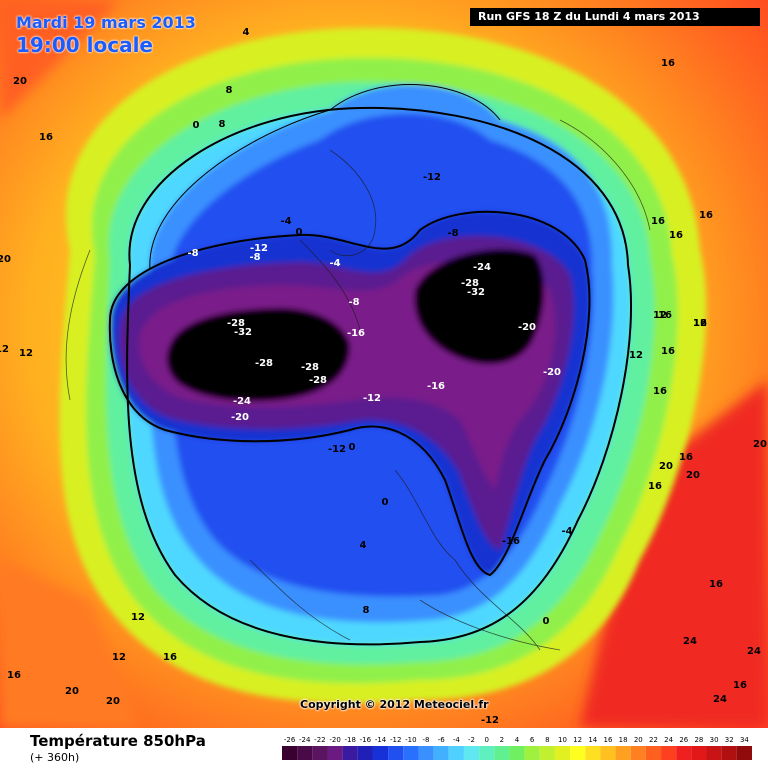 The width and height of the screenshot is (768, 768). Describe the element at coordinates (55, 757) in the screenshot. I see `forecast-hour: (+ 360h)` at that location.